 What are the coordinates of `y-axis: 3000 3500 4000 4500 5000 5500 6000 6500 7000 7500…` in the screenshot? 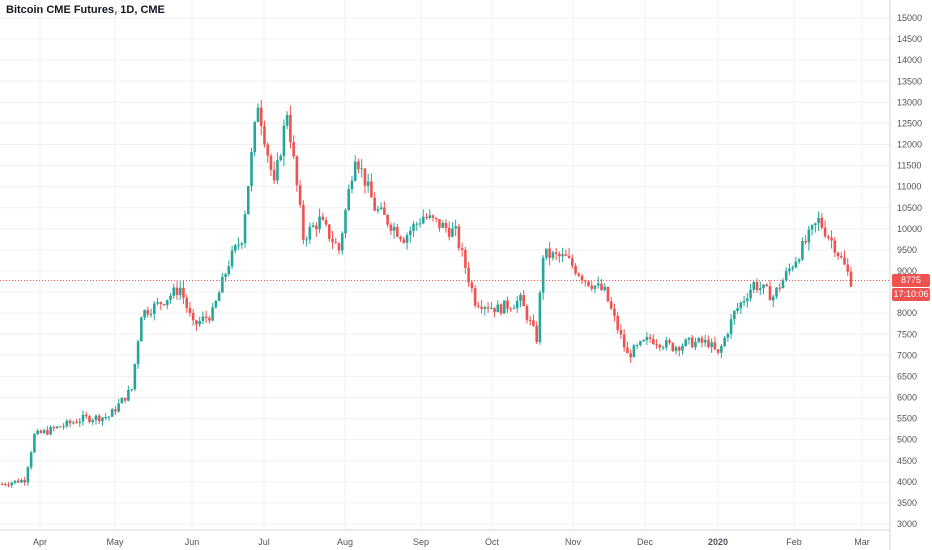 It's located at (909, 271).